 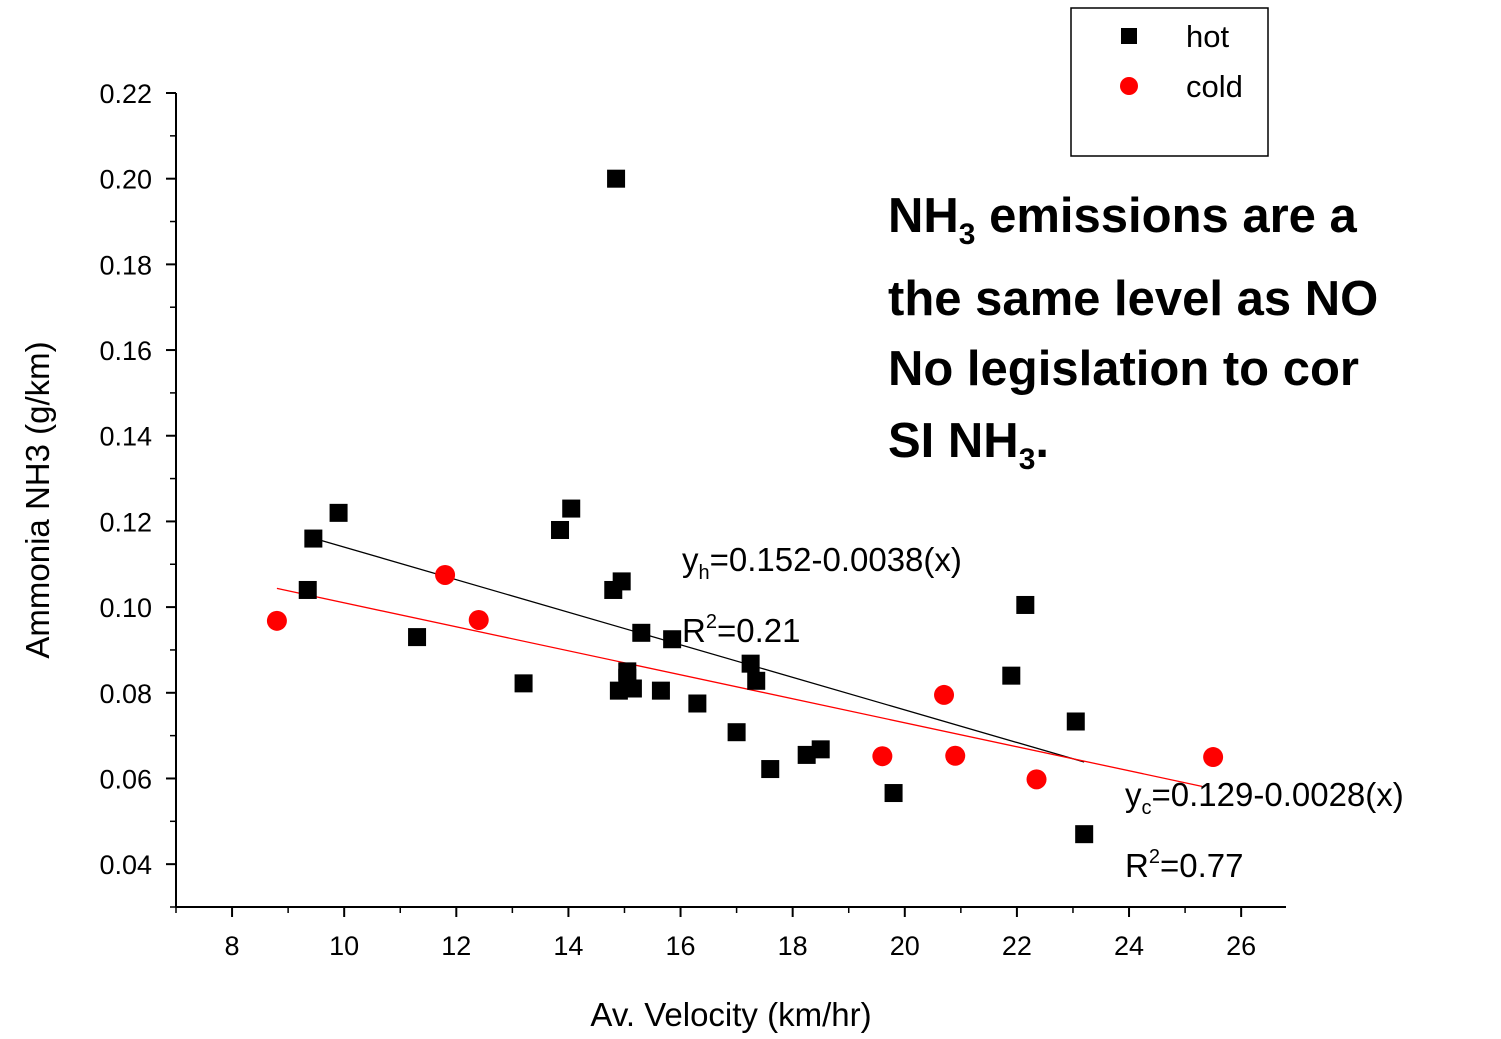 What do you see at coordinates (739, 687) in the screenshot?
I see `cold-fit-line` at bounding box center [739, 687].